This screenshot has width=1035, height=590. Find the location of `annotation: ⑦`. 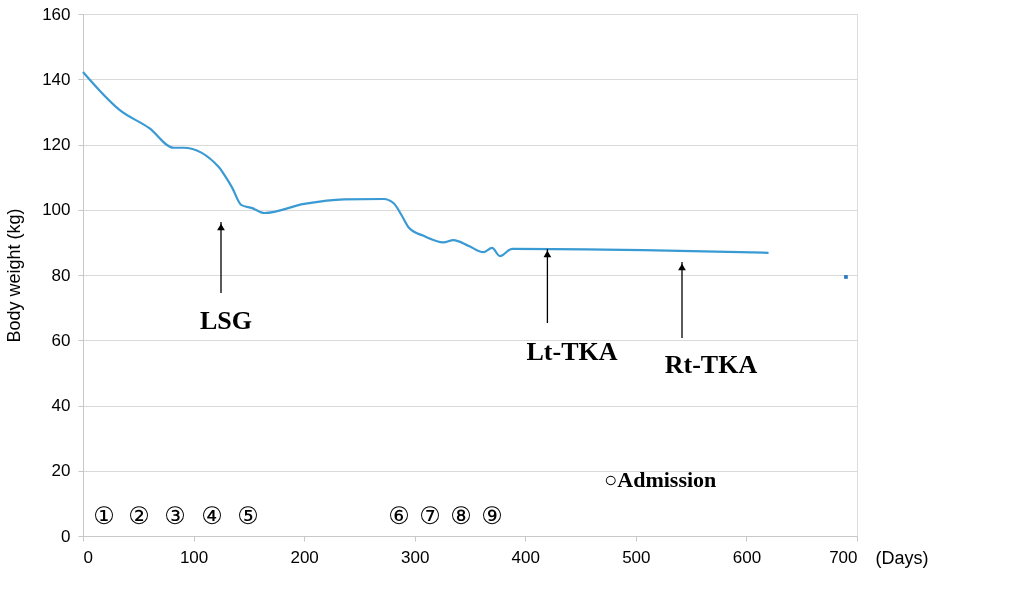

annotation: ⑦ is located at coordinates (430, 516).